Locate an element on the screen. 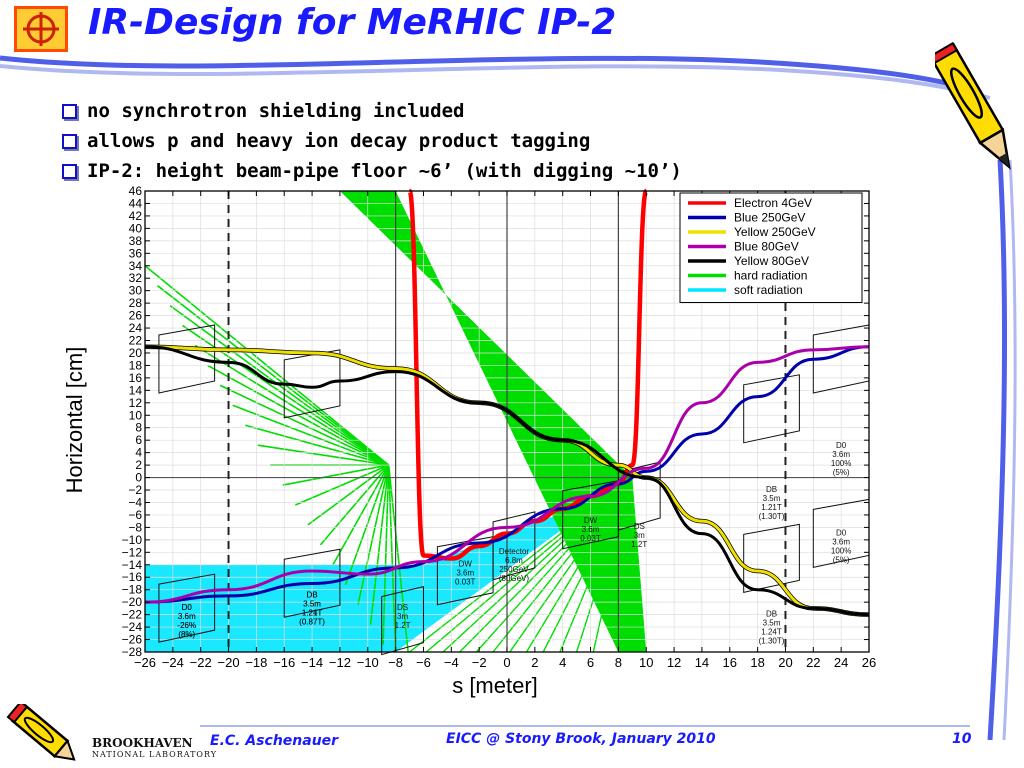 The height and width of the screenshot is (768, 1024). x-tick-label: 12 is located at coordinates (674, 662).